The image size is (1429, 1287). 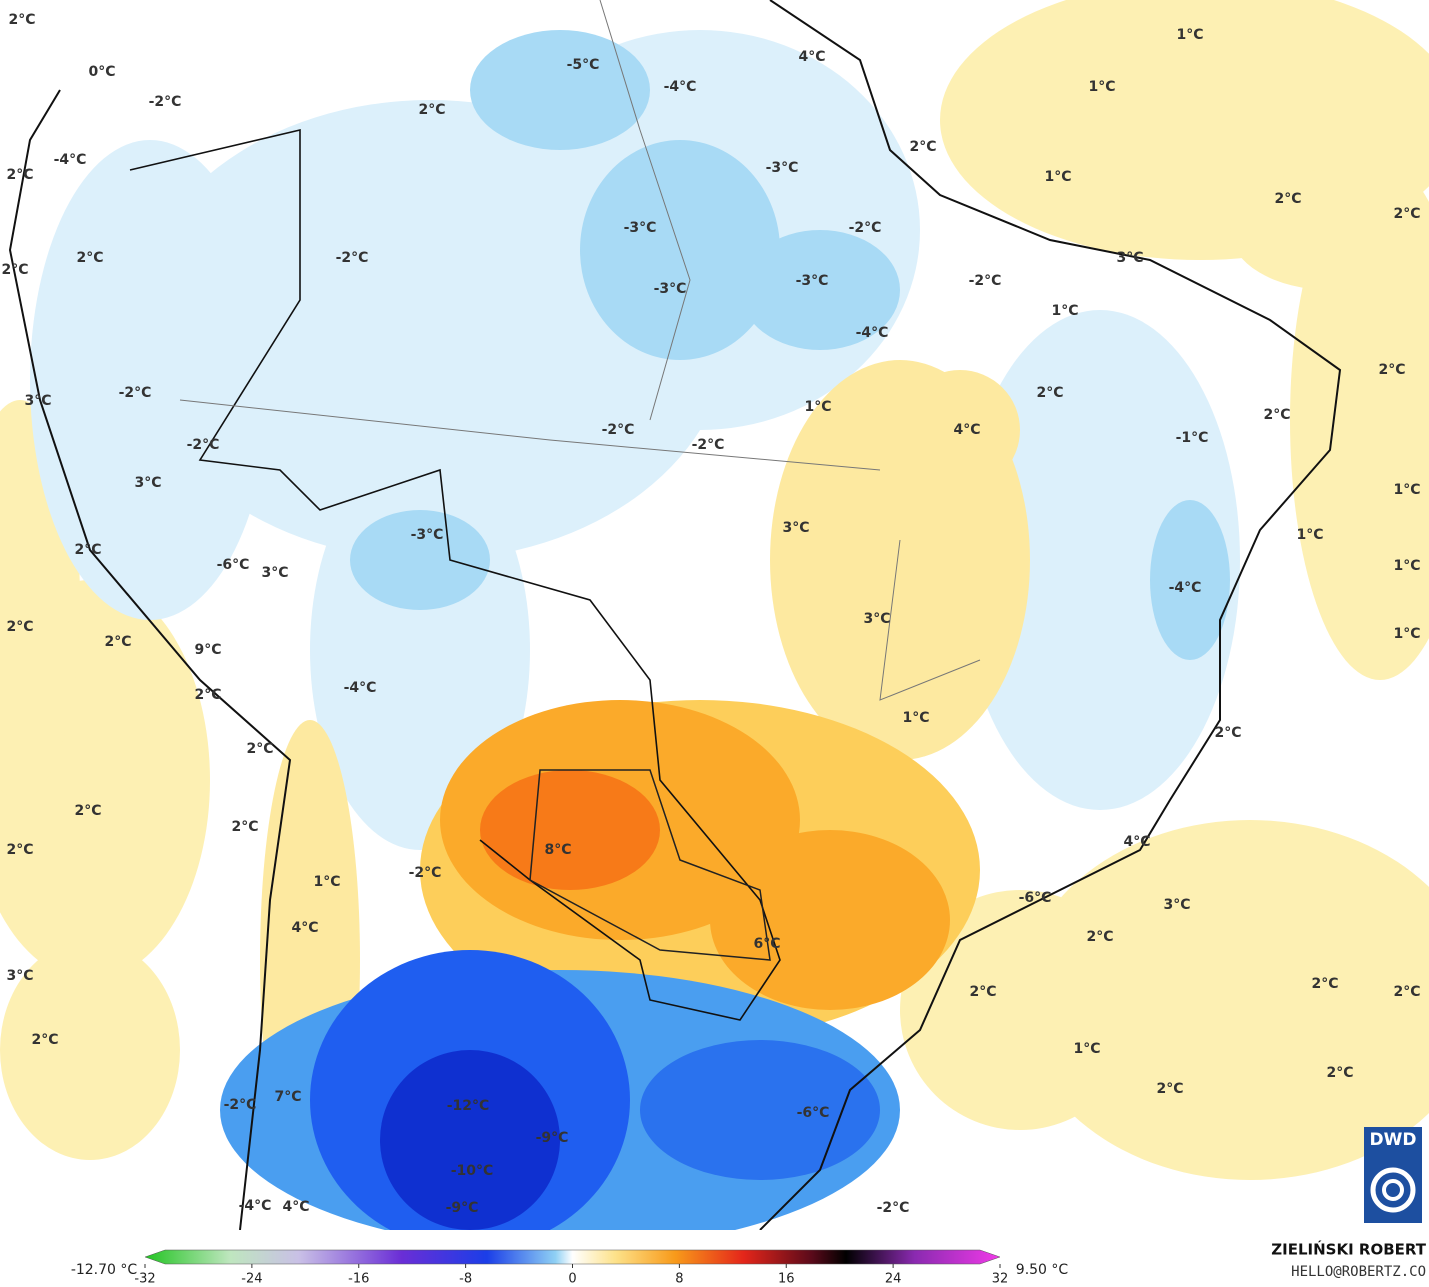 I want to click on tick-label: -24, so click(x=251, y=1279).